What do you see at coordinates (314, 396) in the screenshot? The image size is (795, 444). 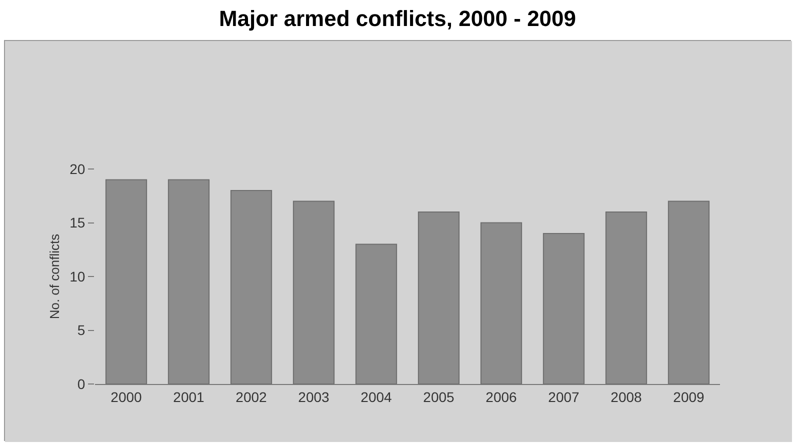 I see `x-tick-label: 2003` at bounding box center [314, 396].